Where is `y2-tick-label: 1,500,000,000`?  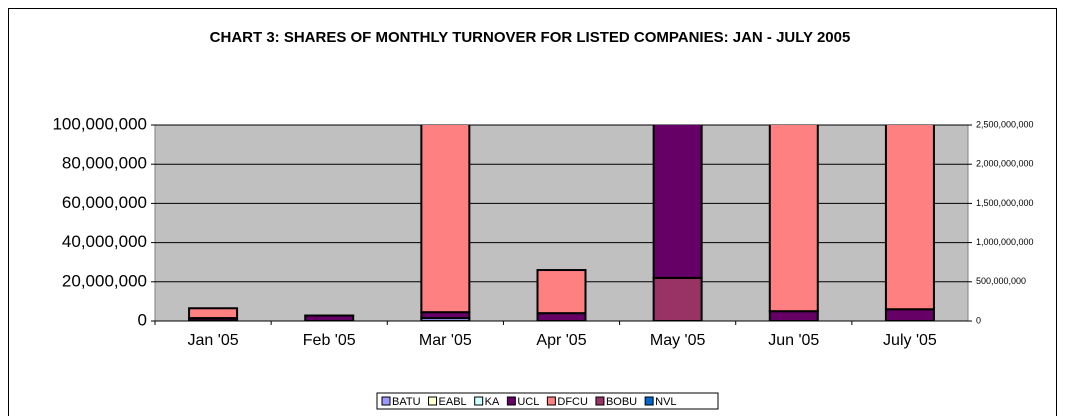 y2-tick-label: 1,500,000,000 is located at coordinates (1005, 203).